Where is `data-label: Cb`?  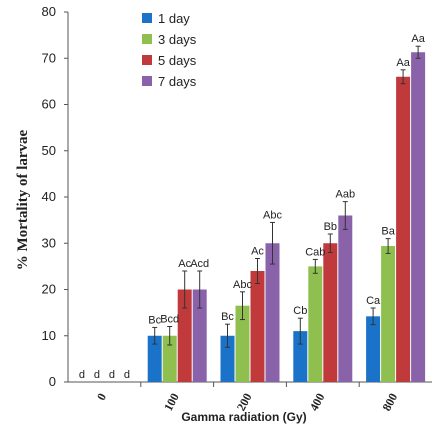
data-label: Cb is located at coordinates (300, 311).